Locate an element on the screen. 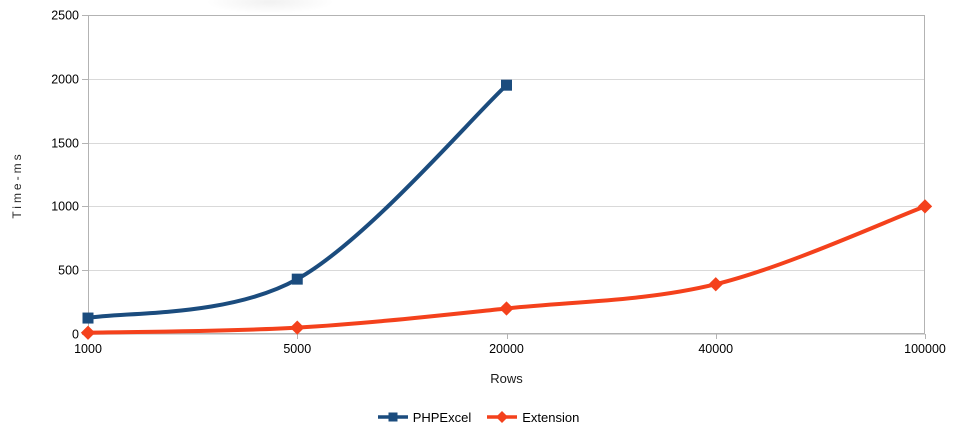 This screenshot has width=957, height=433. legend-item-phpexcel: PHPExcel is located at coordinates (424, 417).